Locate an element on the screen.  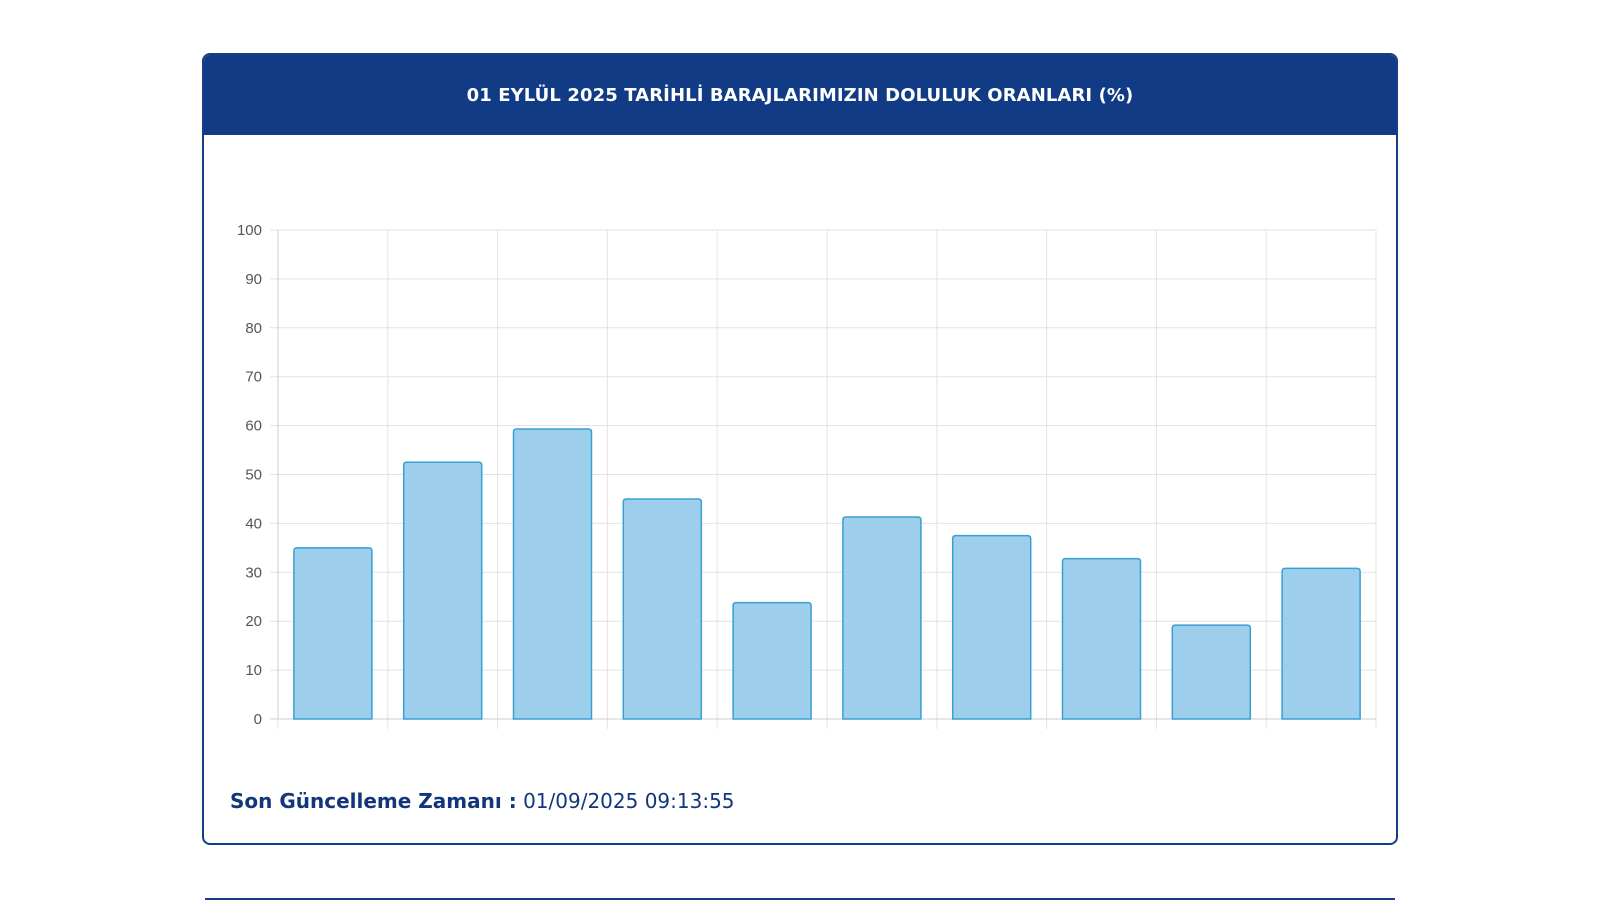
y-tick-label: 100 is located at coordinates (249, 230).